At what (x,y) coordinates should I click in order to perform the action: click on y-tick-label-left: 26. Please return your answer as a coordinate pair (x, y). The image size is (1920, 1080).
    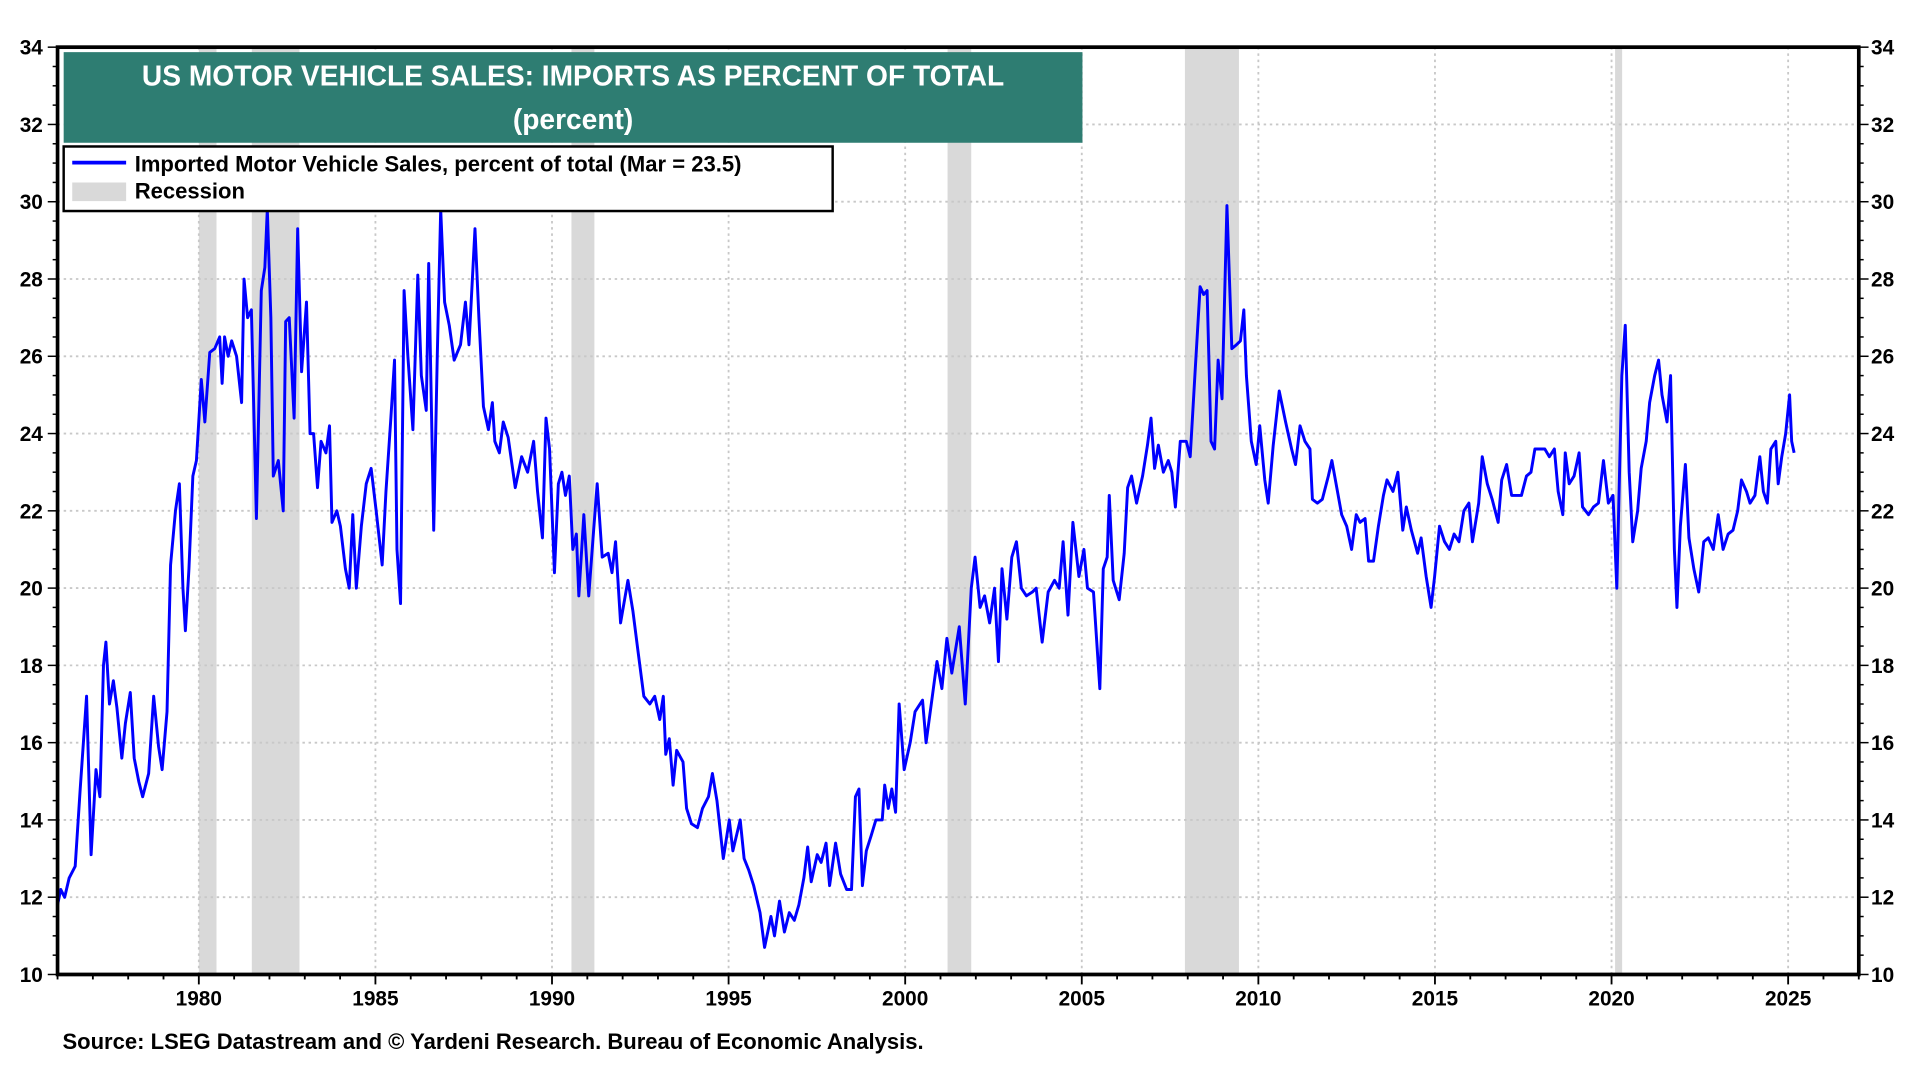
    Looking at the image, I should click on (31, 357).